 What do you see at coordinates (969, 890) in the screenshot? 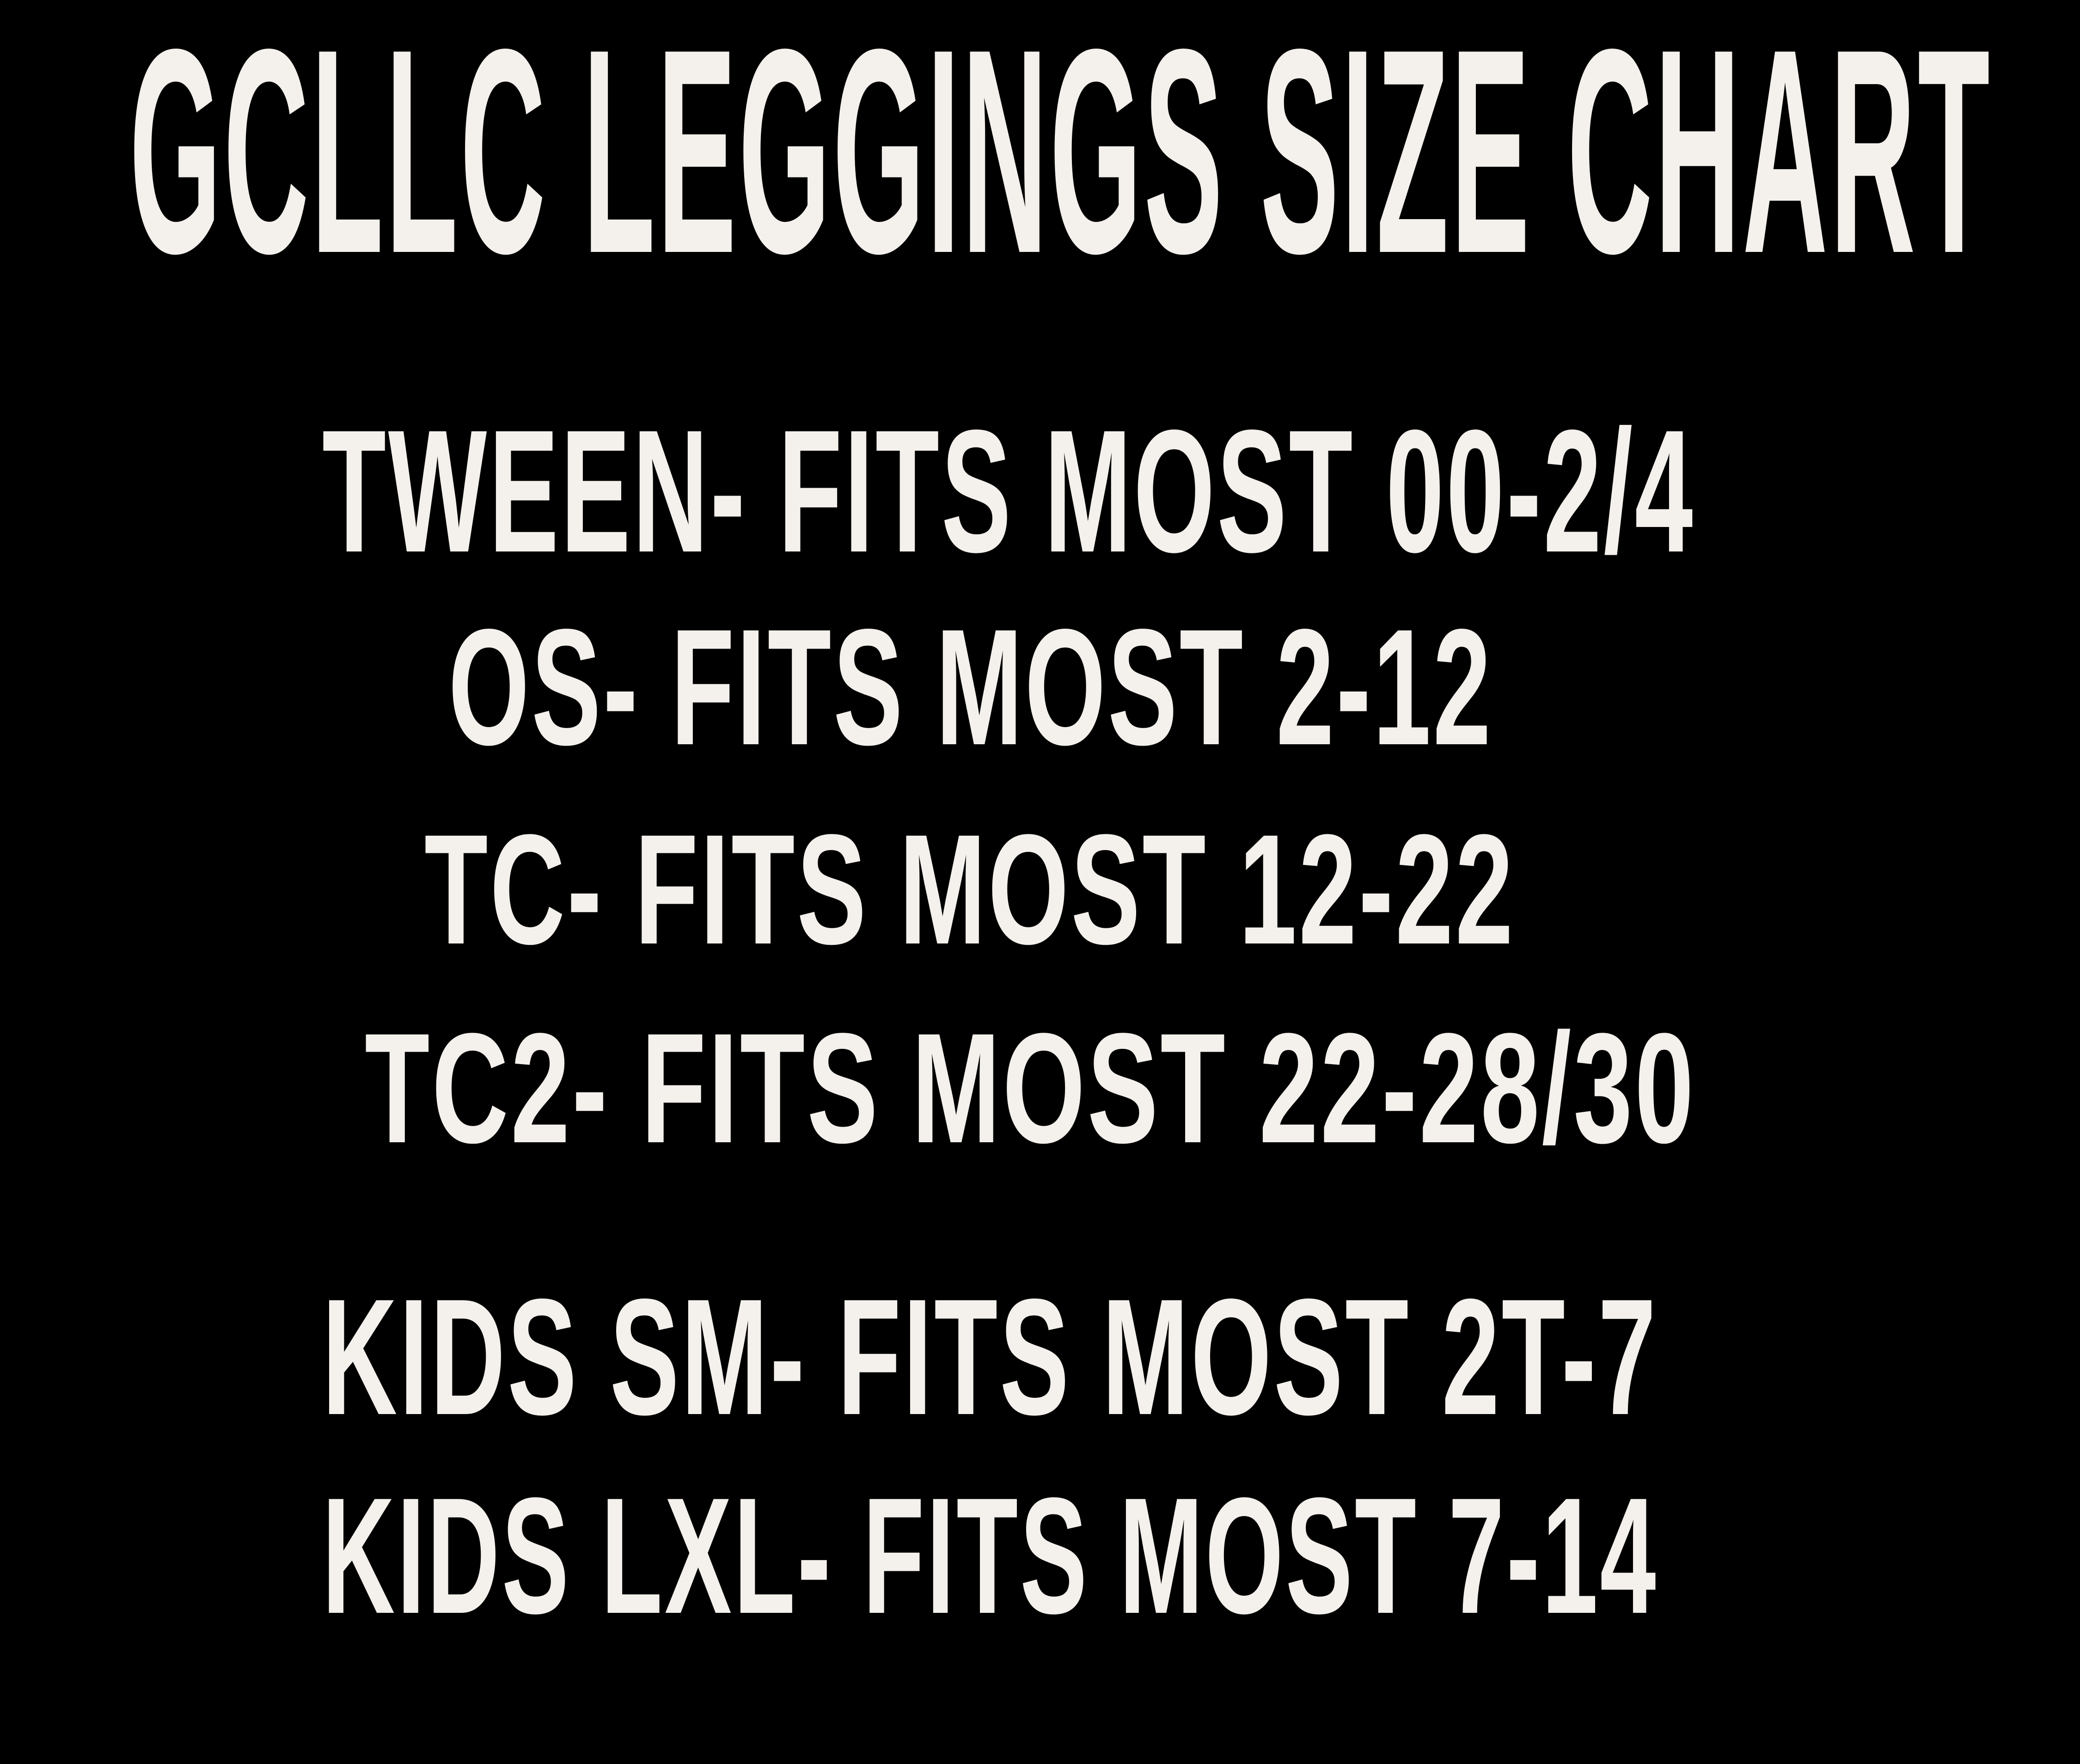
I see `size-line-tc: TC- FITS MOST 12-22` at bounding box center [969, 890].